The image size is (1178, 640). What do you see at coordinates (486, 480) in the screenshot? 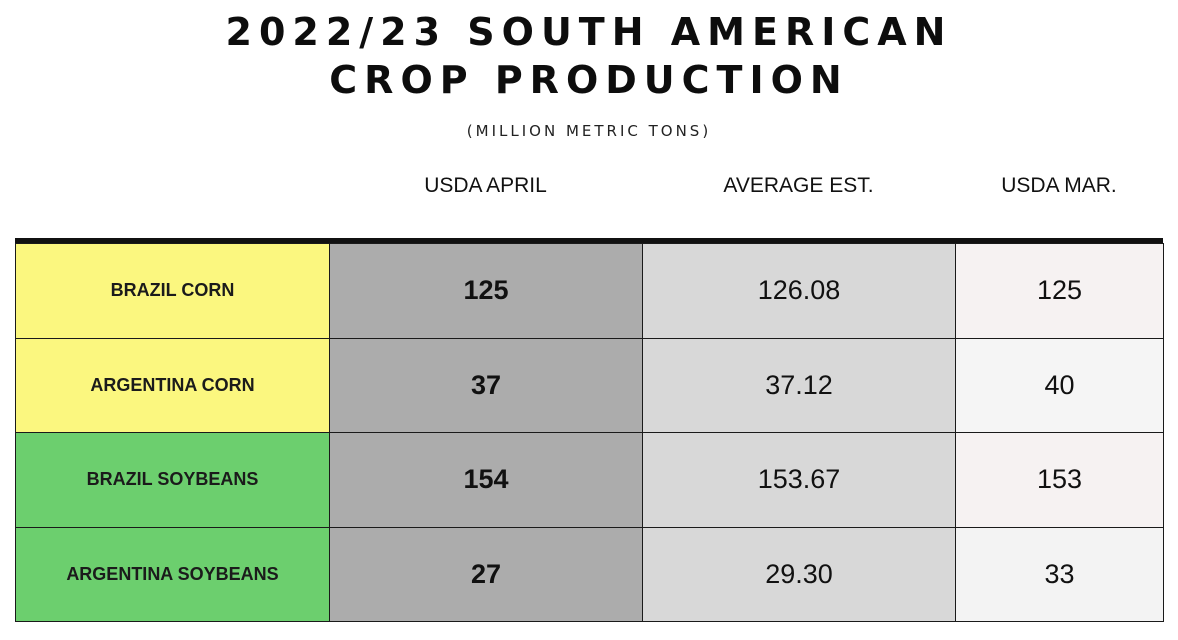
I see `cell-usda-april: 154` at bounding box center [486, 480].